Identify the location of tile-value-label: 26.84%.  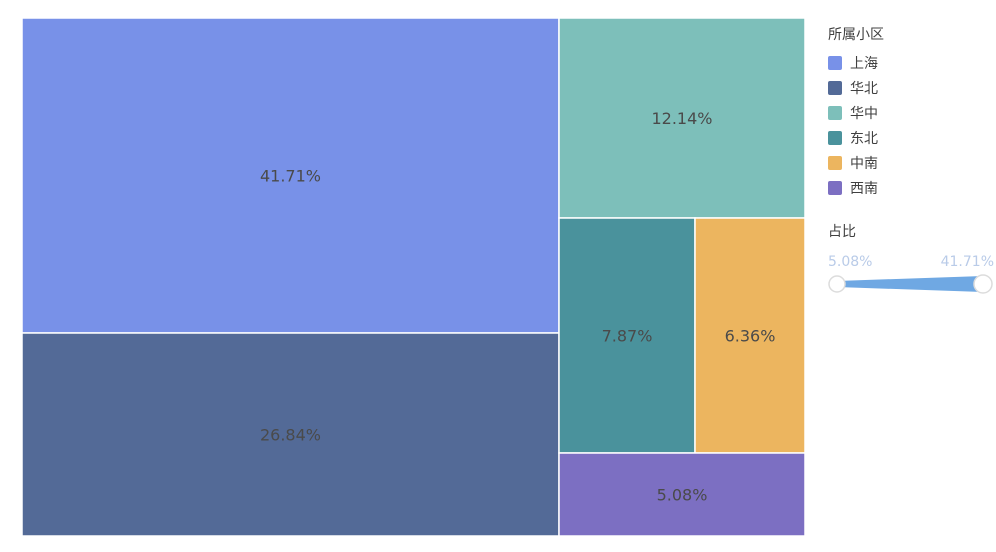
(290, 435).